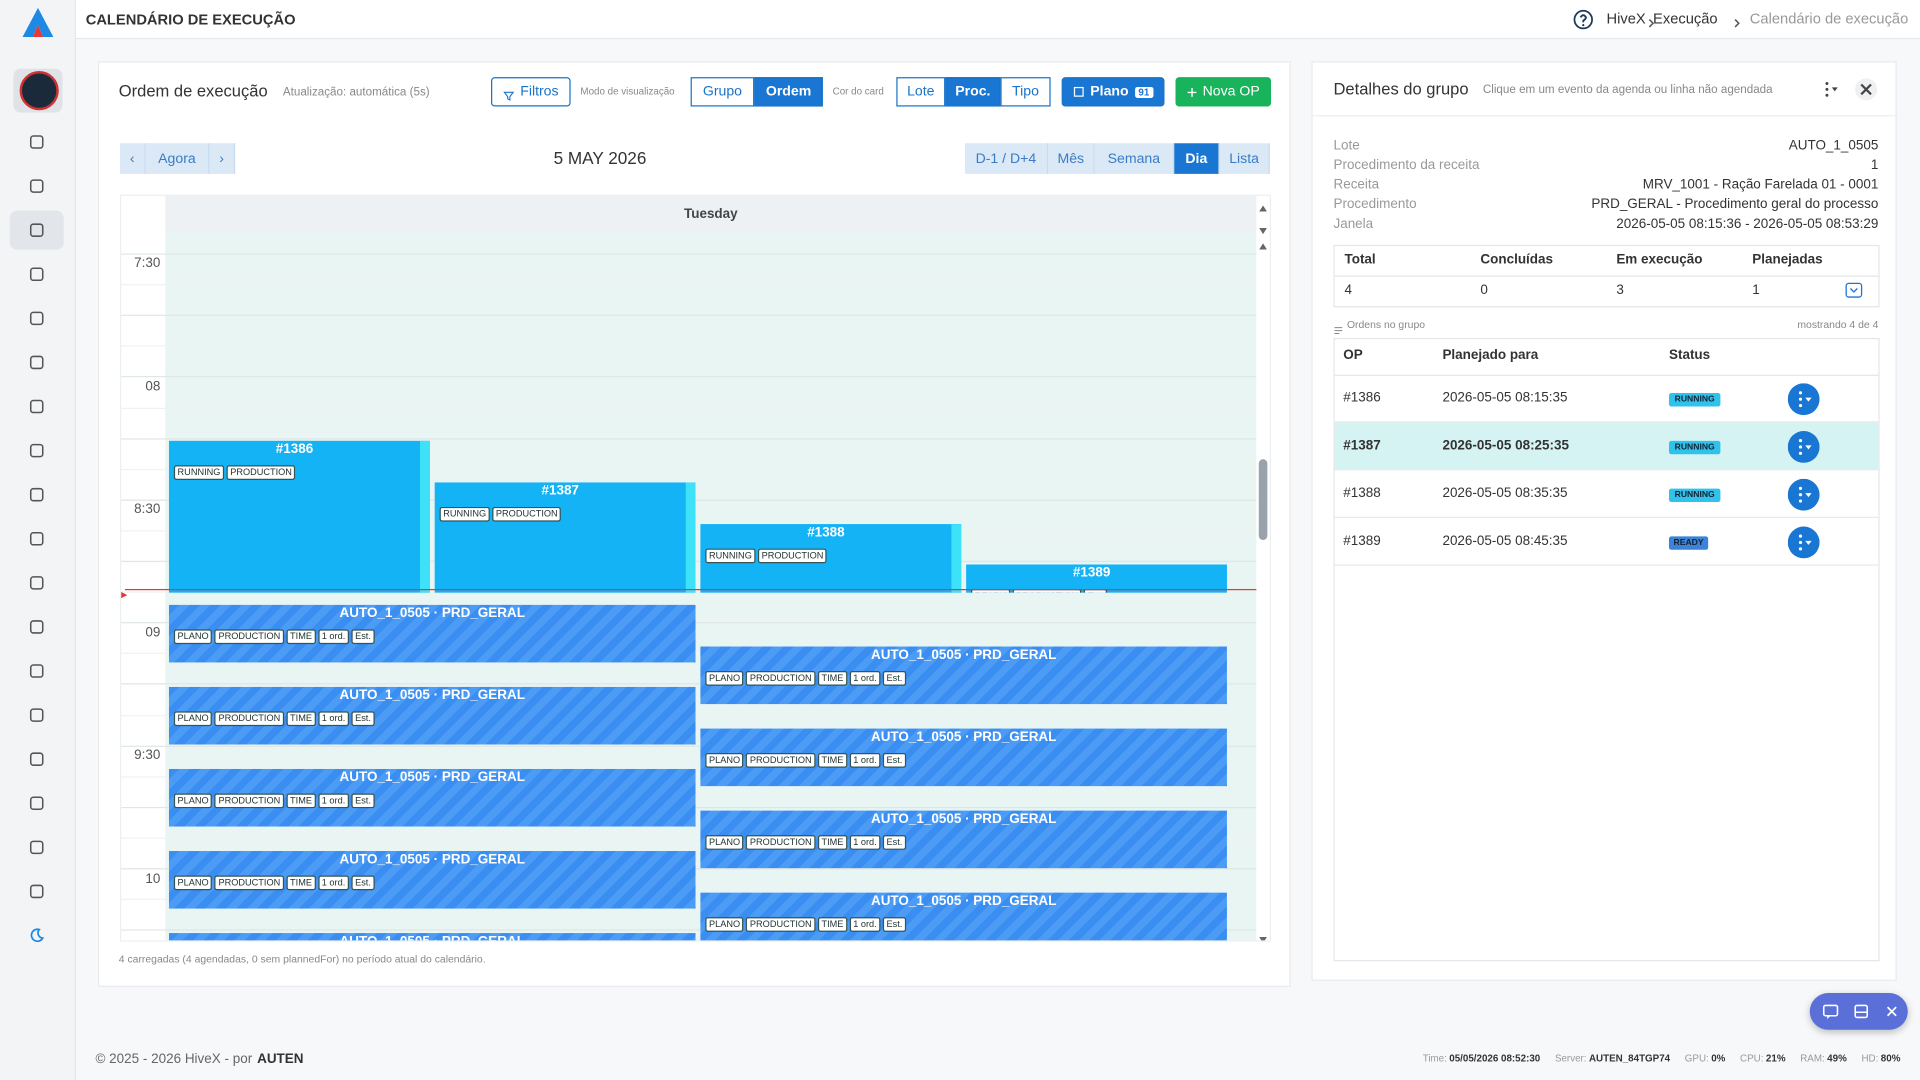 This screenshot has height=1080, width=1920. What do you see at coordinates (973, 92) in the screenshot?
I see `card-color-button: Proc.` at bounding box center [973, 92].